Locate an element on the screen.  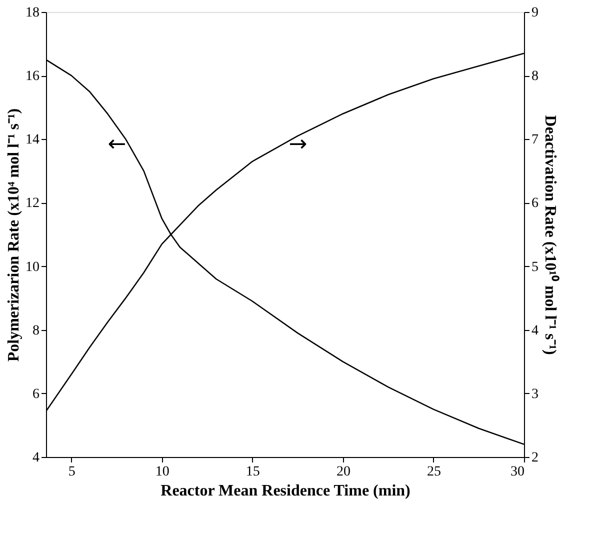
y2-tick-label: 9 is located at coordinates (535, 13).